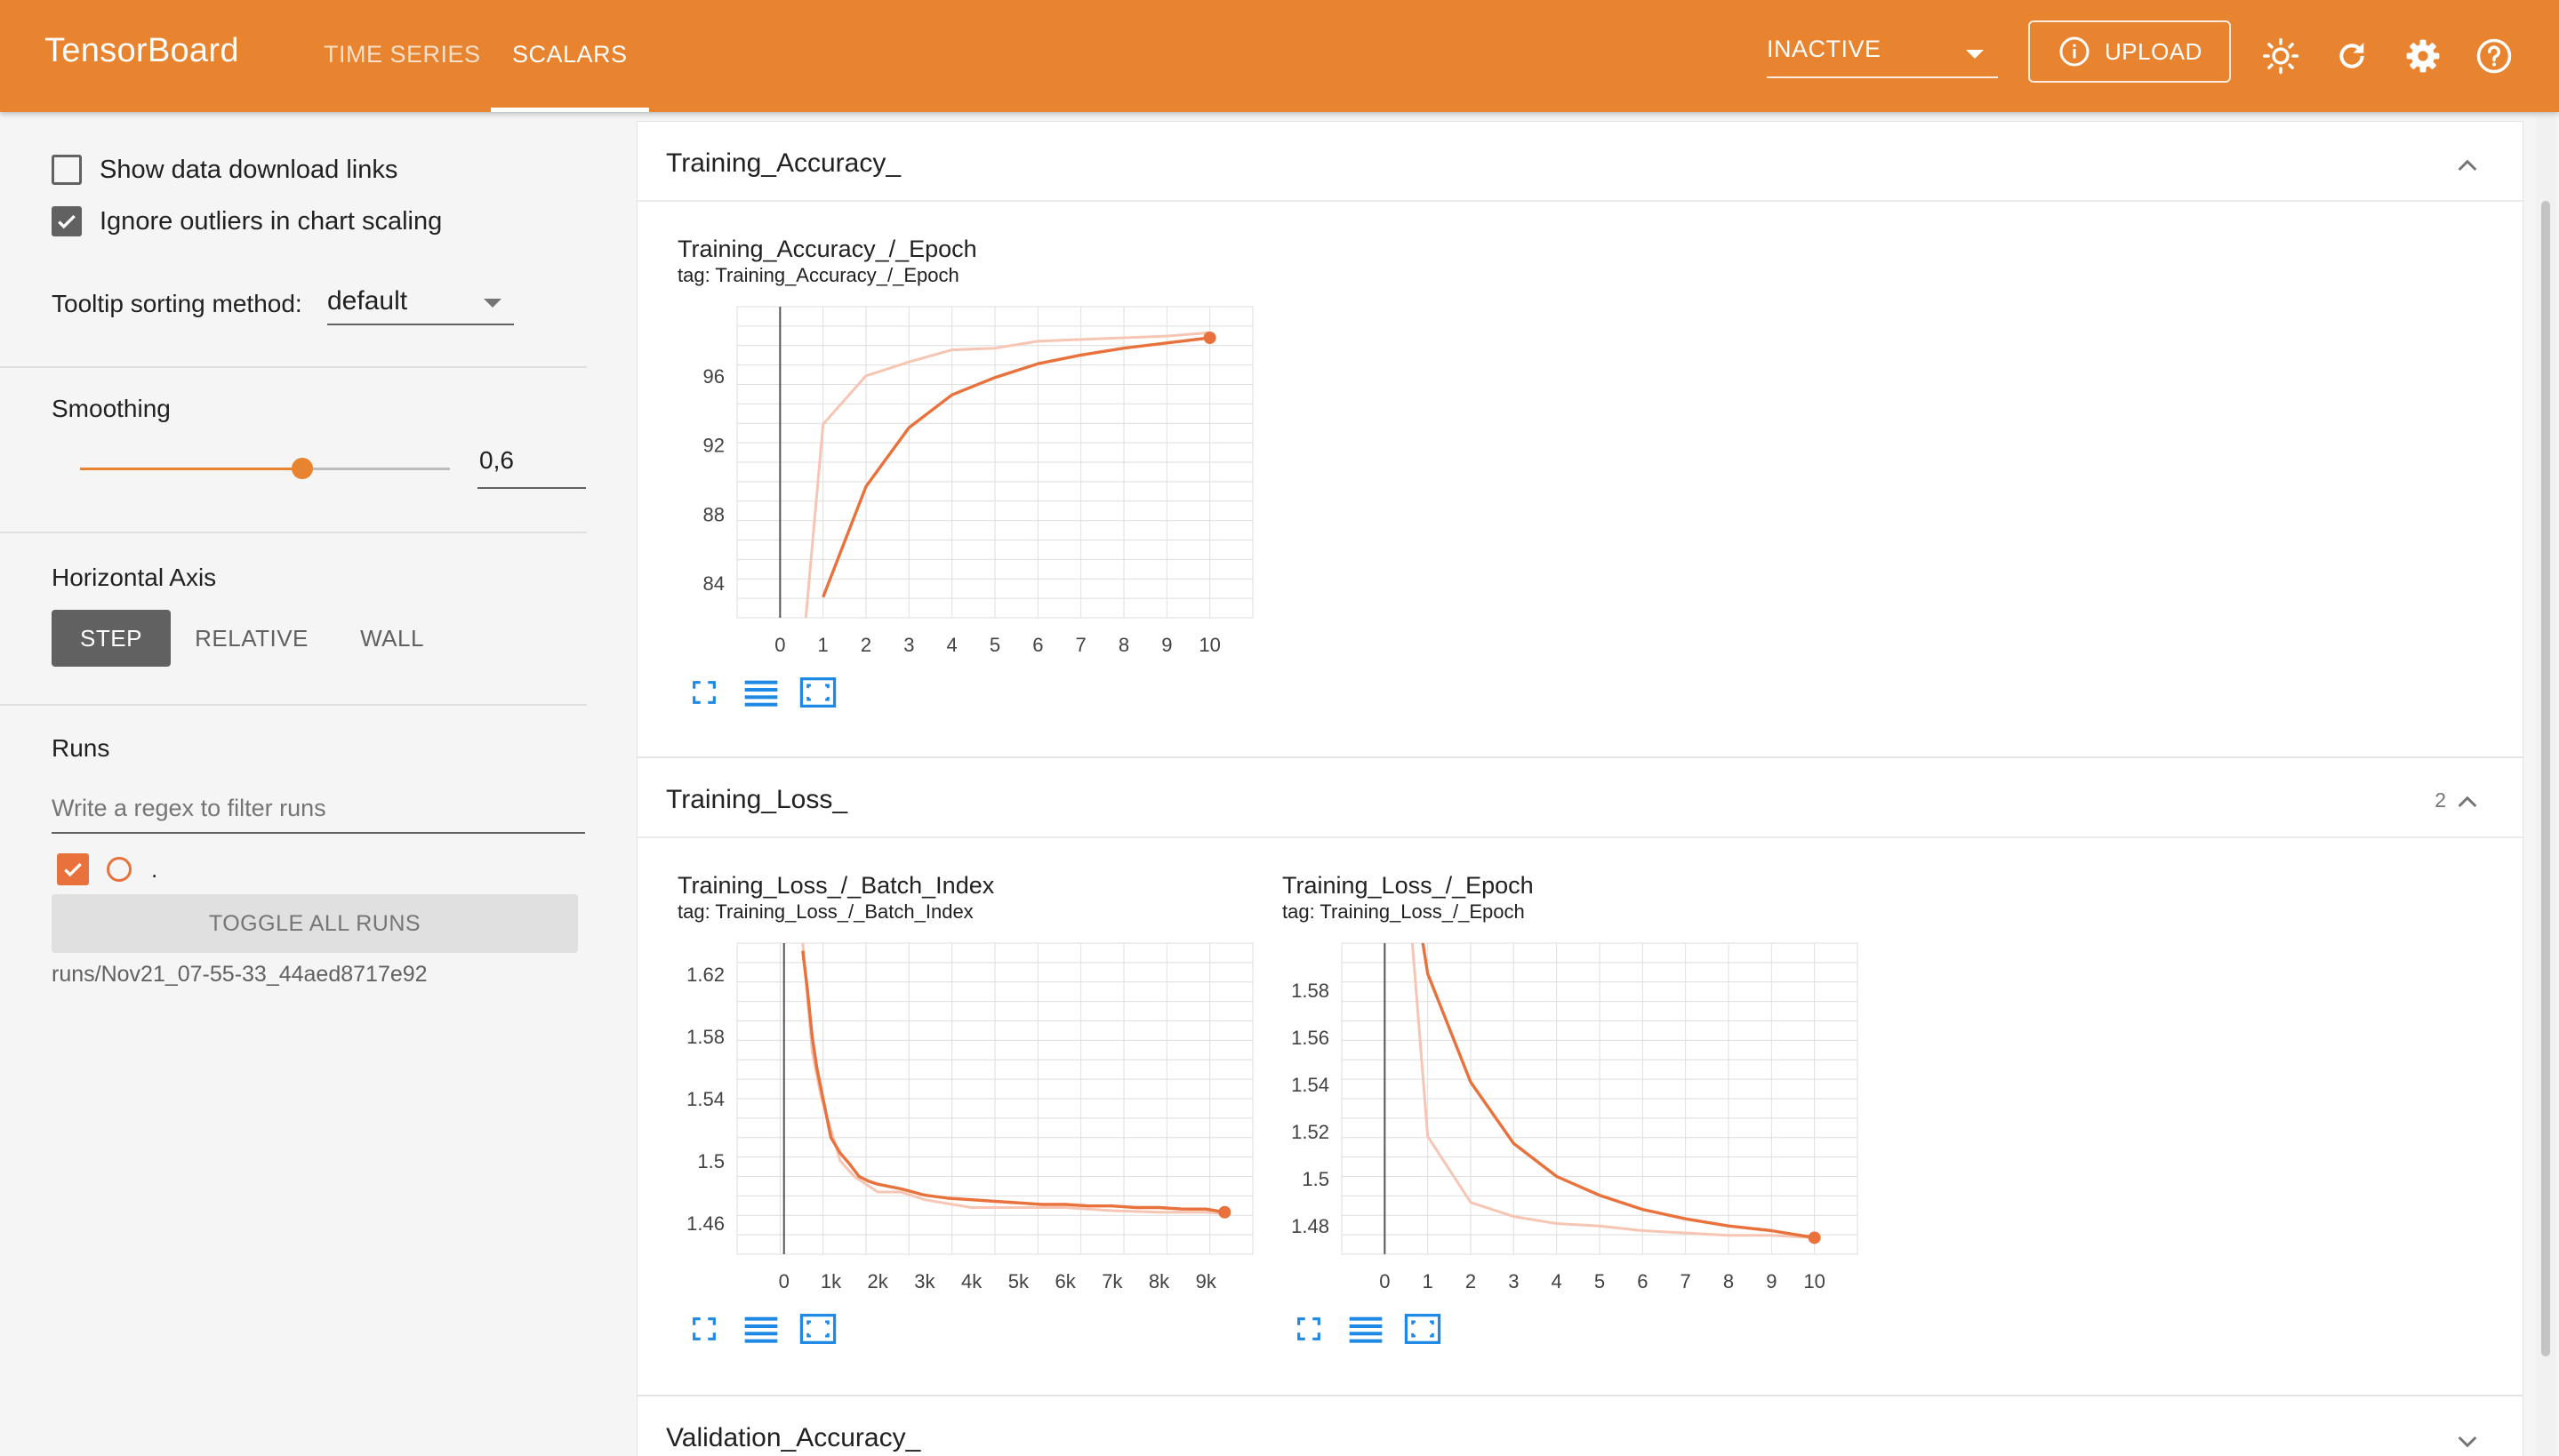 Image resolution: width=2559 pixels, height=1456 pixels. What do you see at coordinates (1580, 798) in the screenshot?
I see `card-header: Training_Loss_ 2` at bounding box center [1580, 798].